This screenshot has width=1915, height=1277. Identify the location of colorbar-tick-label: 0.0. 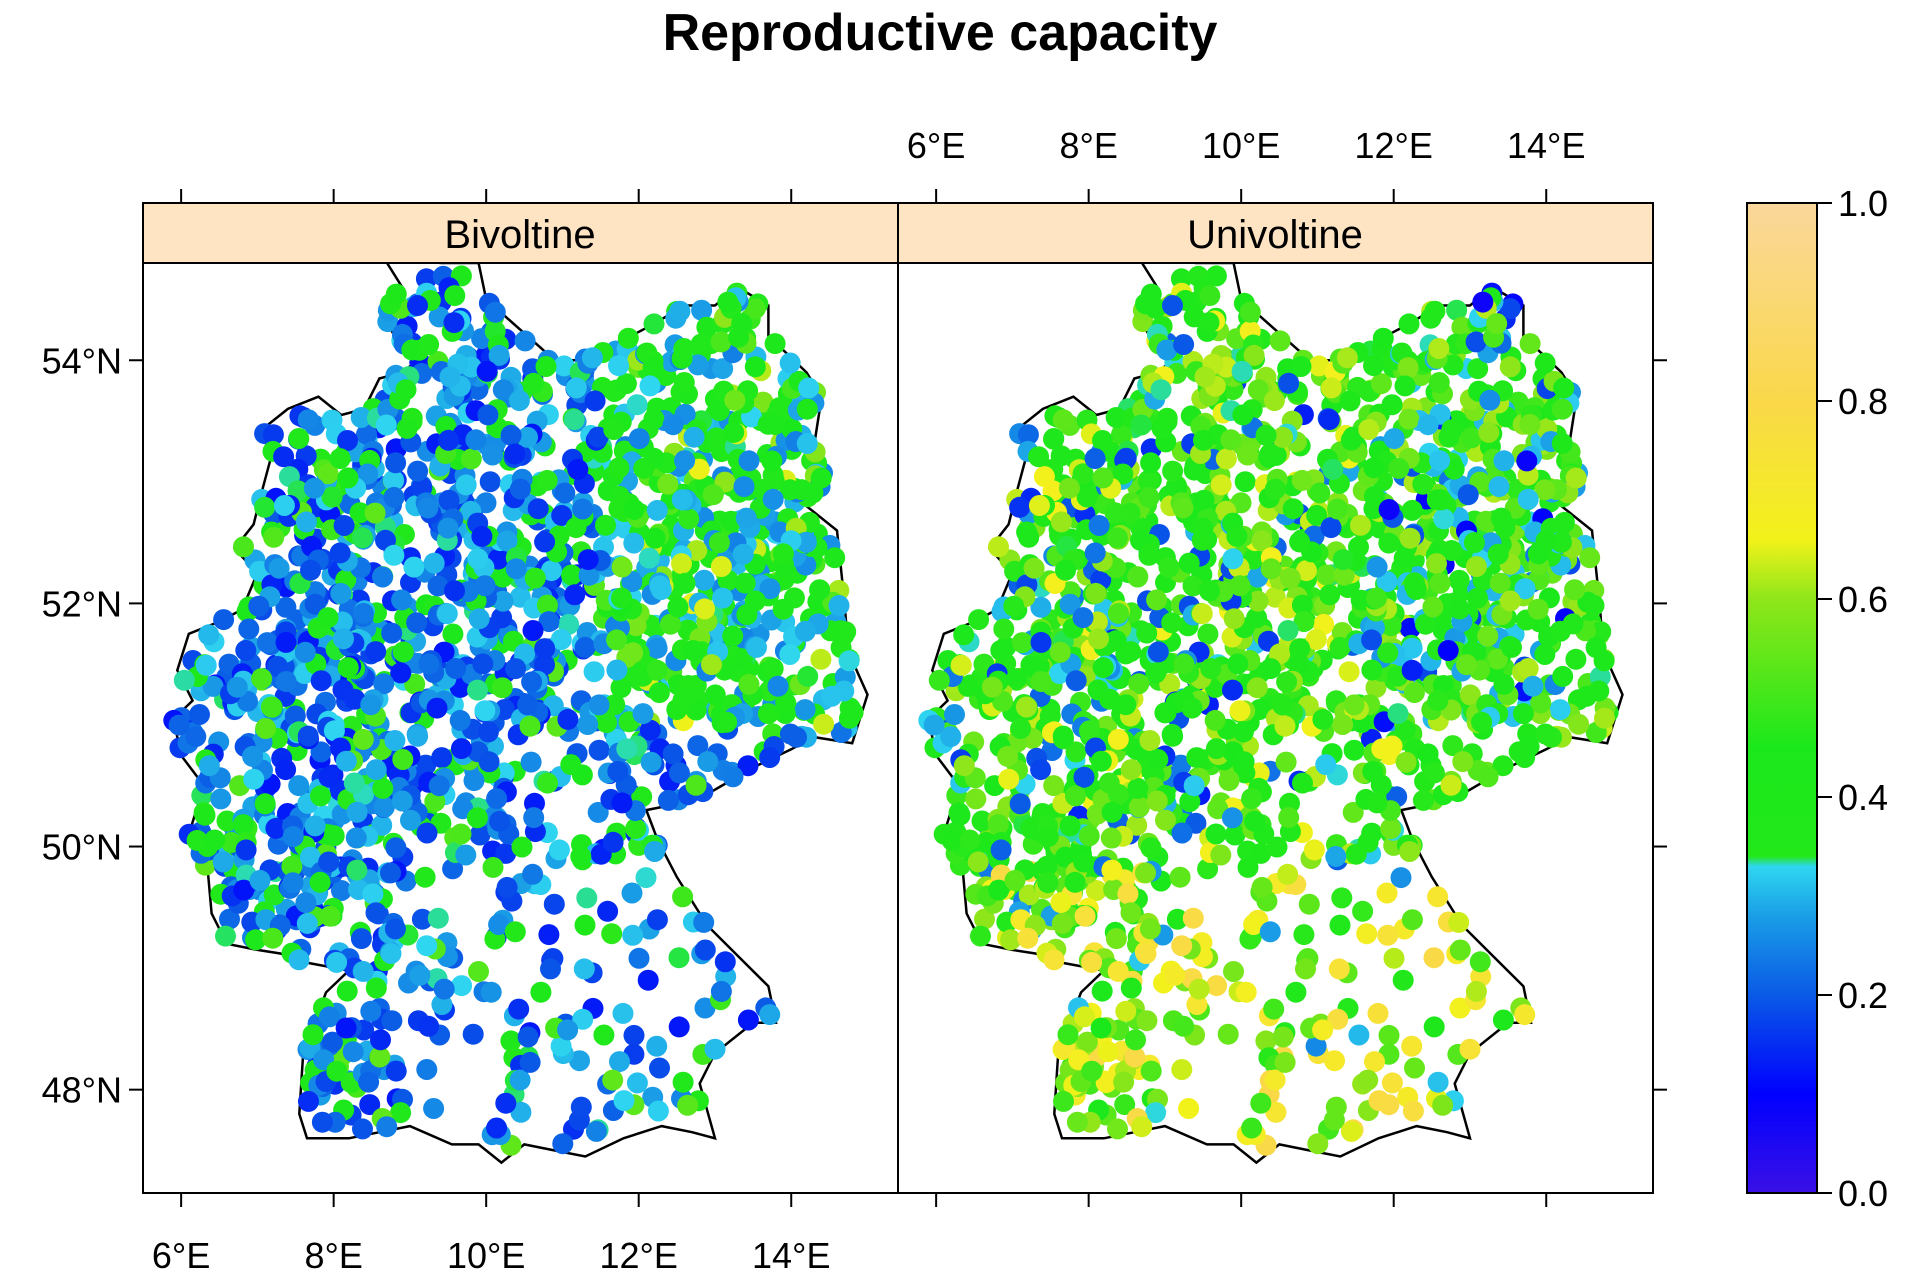
(1863, 1193).